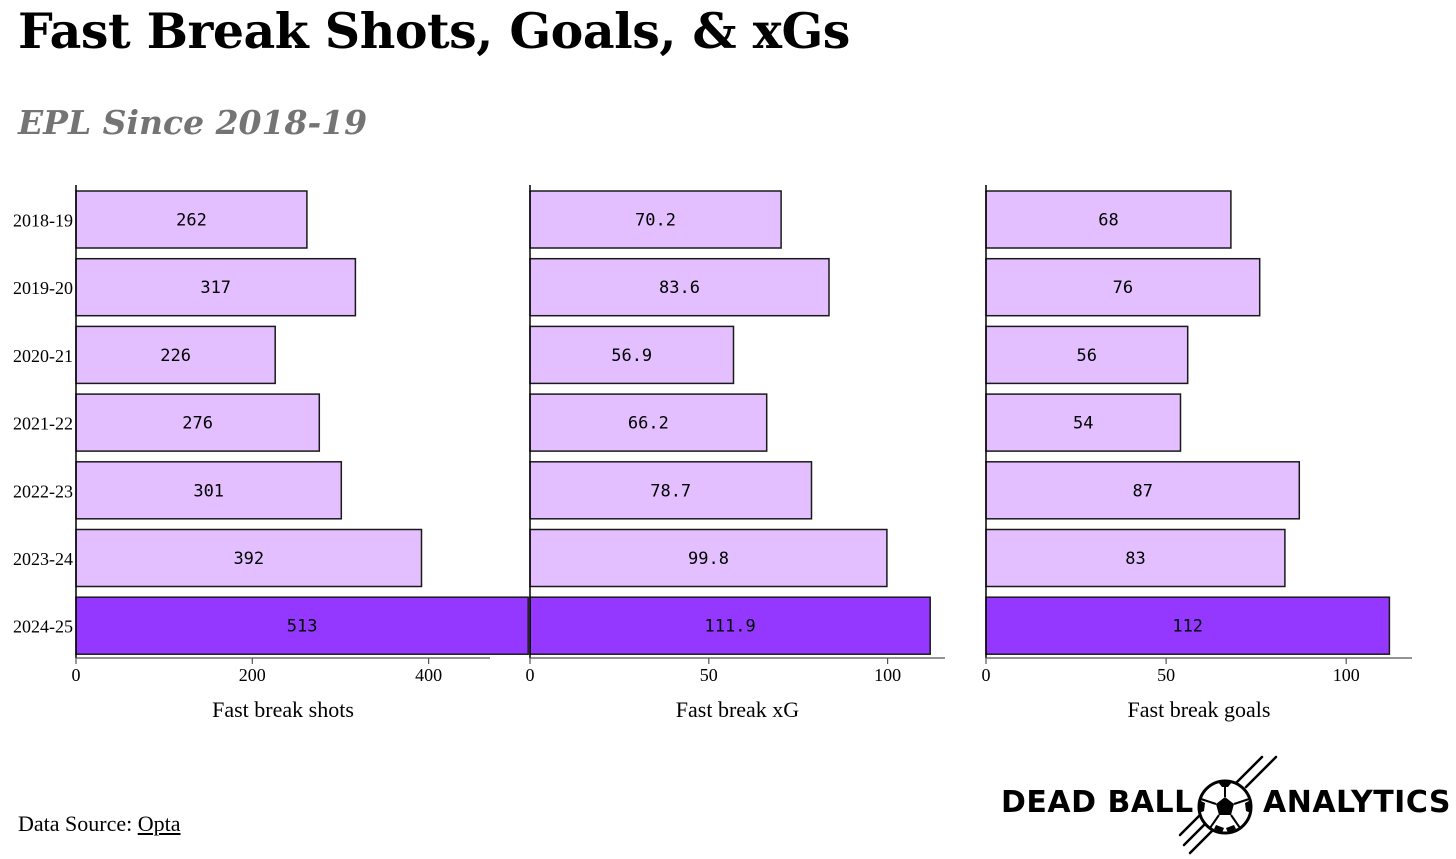 The height and width of the screenshot is (859, 1456). I want to click on brand-logo: DEAD BALL ANALYTICS, so click(1228, 805).